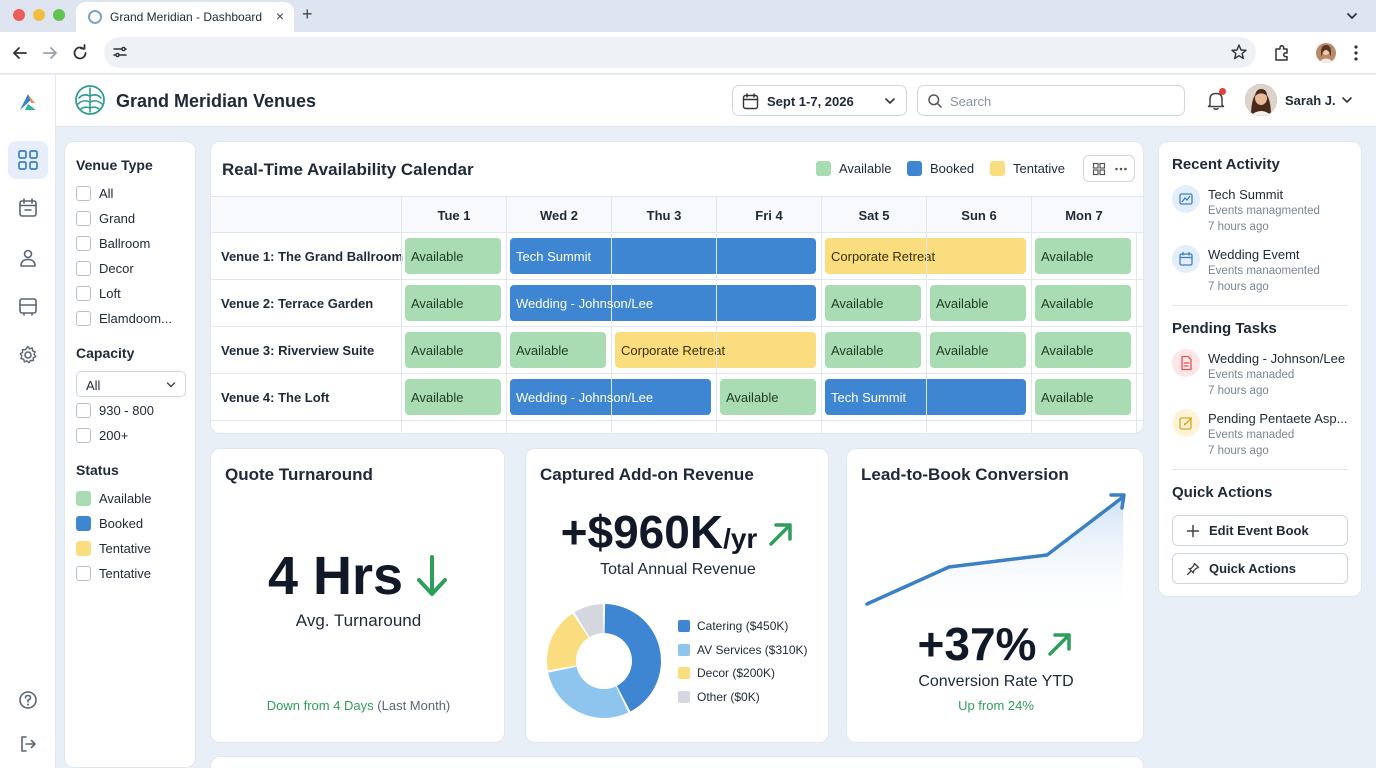 Image resolution: width=1376 pixels, height=768 pixels. I want to click on browser-profile-avatar, so click(1326, 53).